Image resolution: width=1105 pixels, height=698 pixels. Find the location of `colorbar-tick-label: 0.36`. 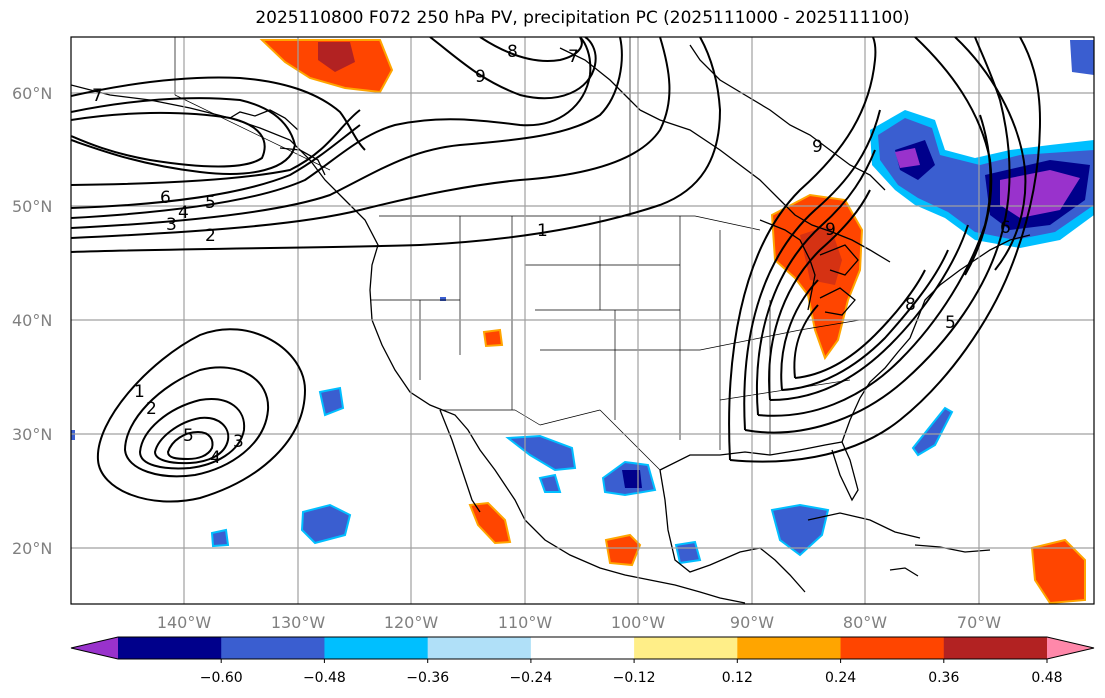

colorbar-tick-label: 0.36 is located at coordinates (943, 678).